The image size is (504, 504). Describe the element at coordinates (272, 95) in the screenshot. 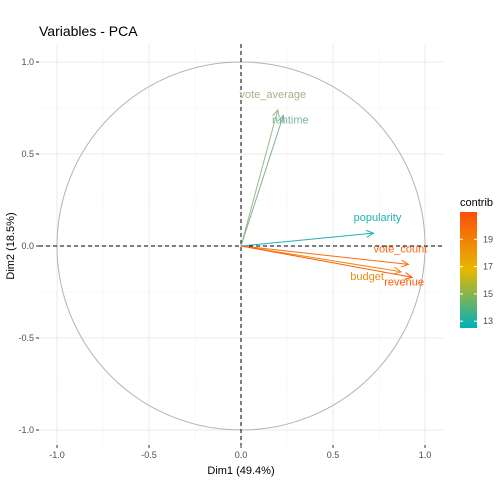

I see `label-vote_average: vote_average` at that location.